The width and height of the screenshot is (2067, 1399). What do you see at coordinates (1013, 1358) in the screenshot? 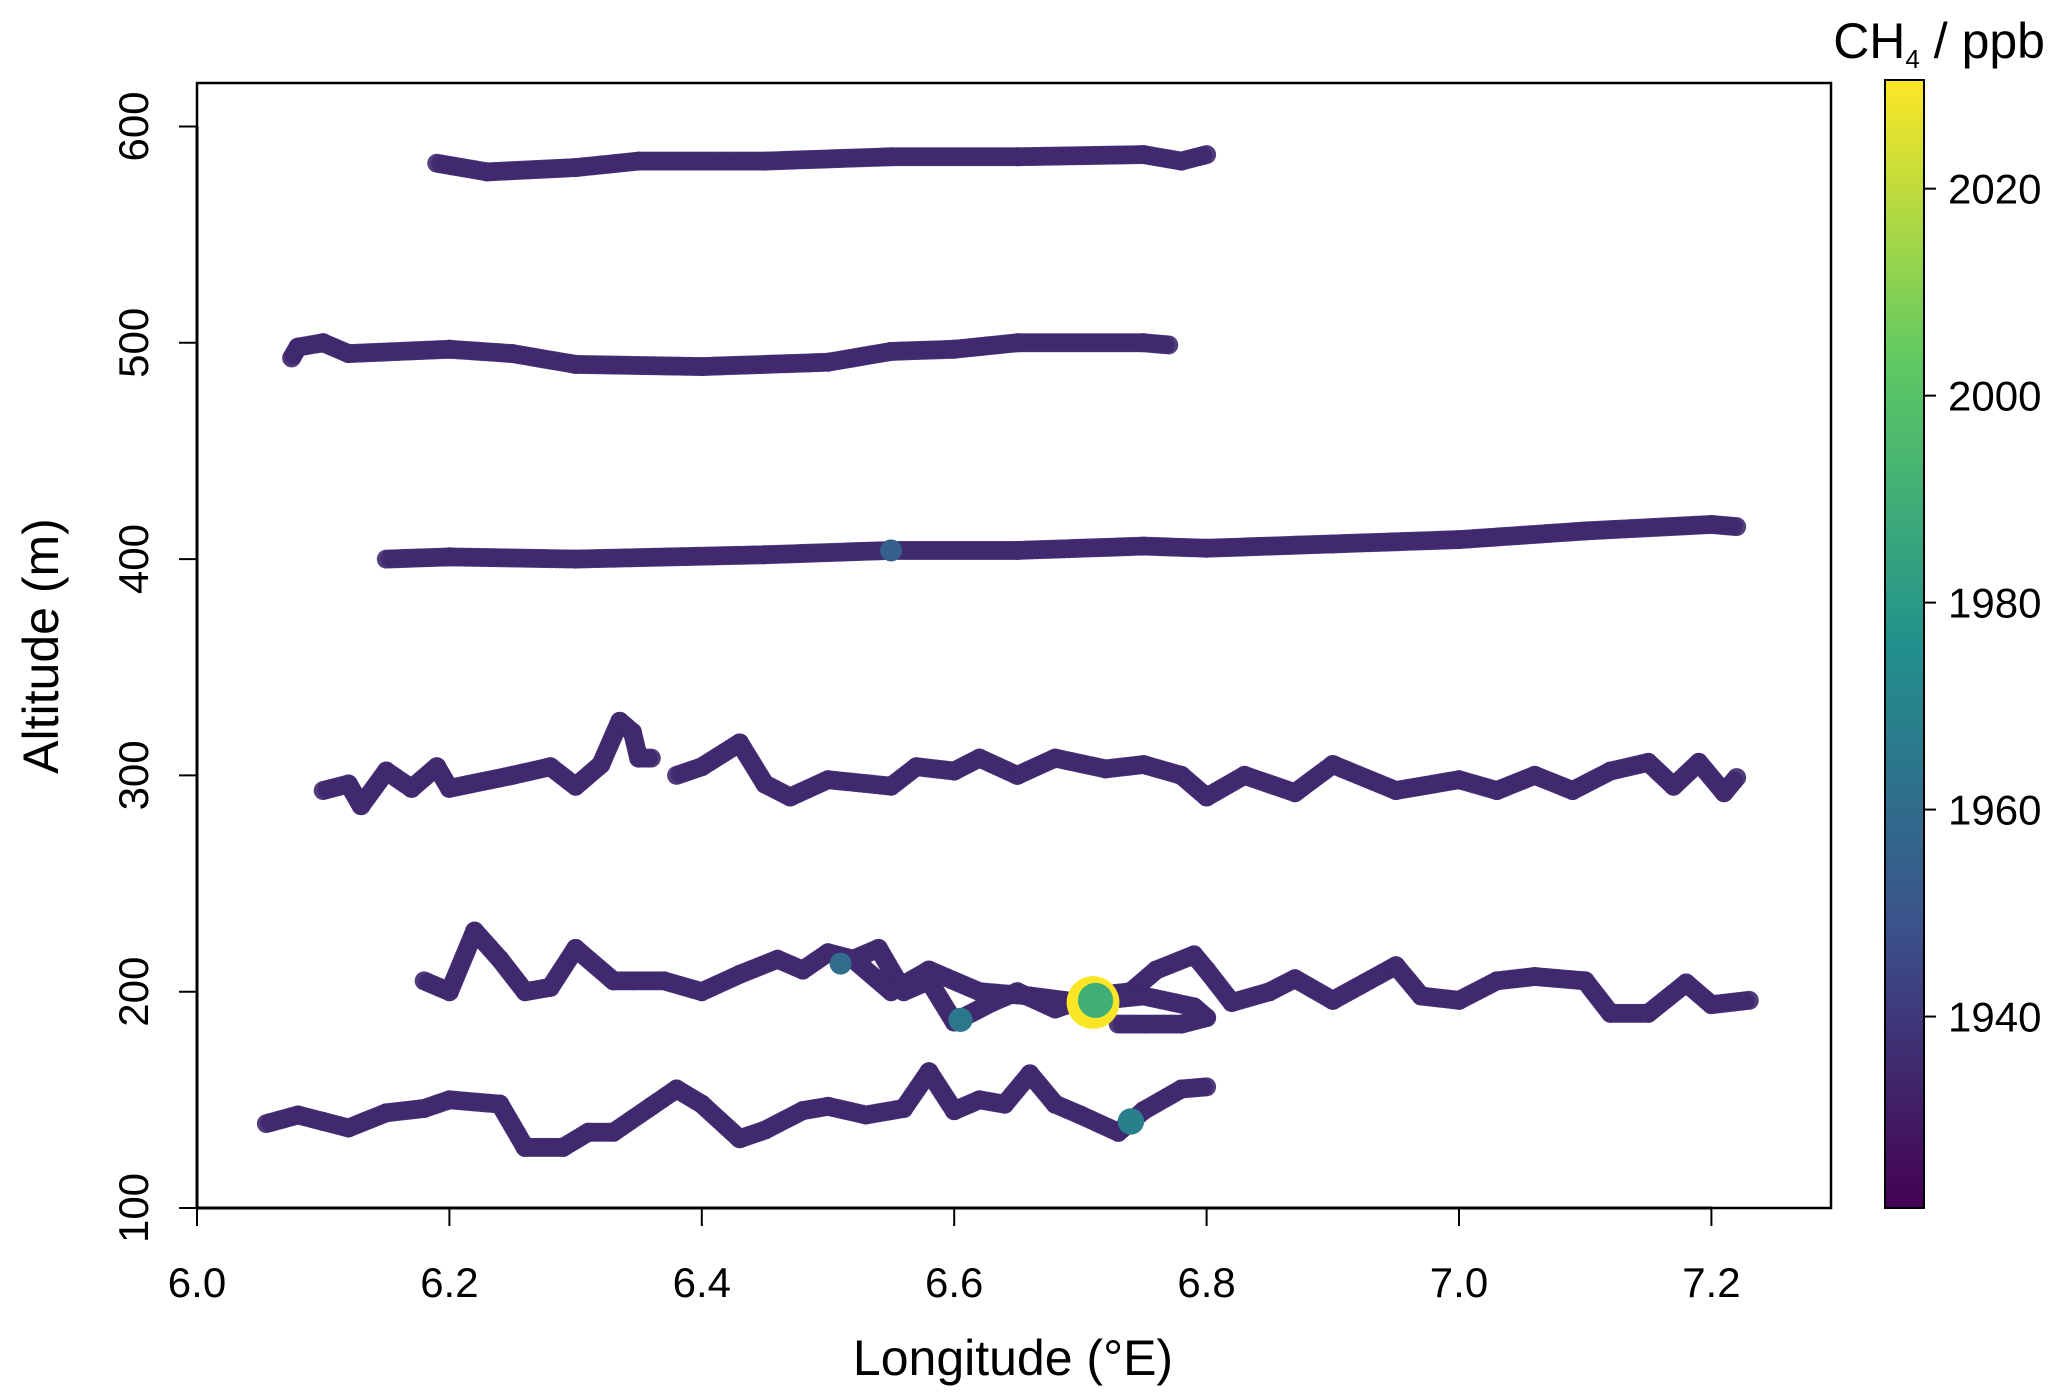
I see `x-axis-title: Longitude (°E)` at bounding box center [1013, 1358].